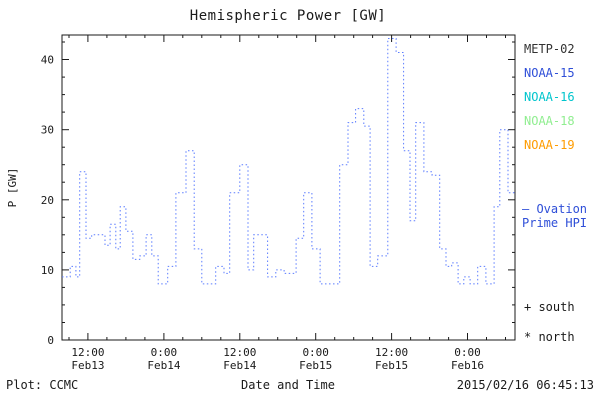  Describe the element at coordinates (47, 200) in the screenshot. I see `y-tick-label: 20` at that location.